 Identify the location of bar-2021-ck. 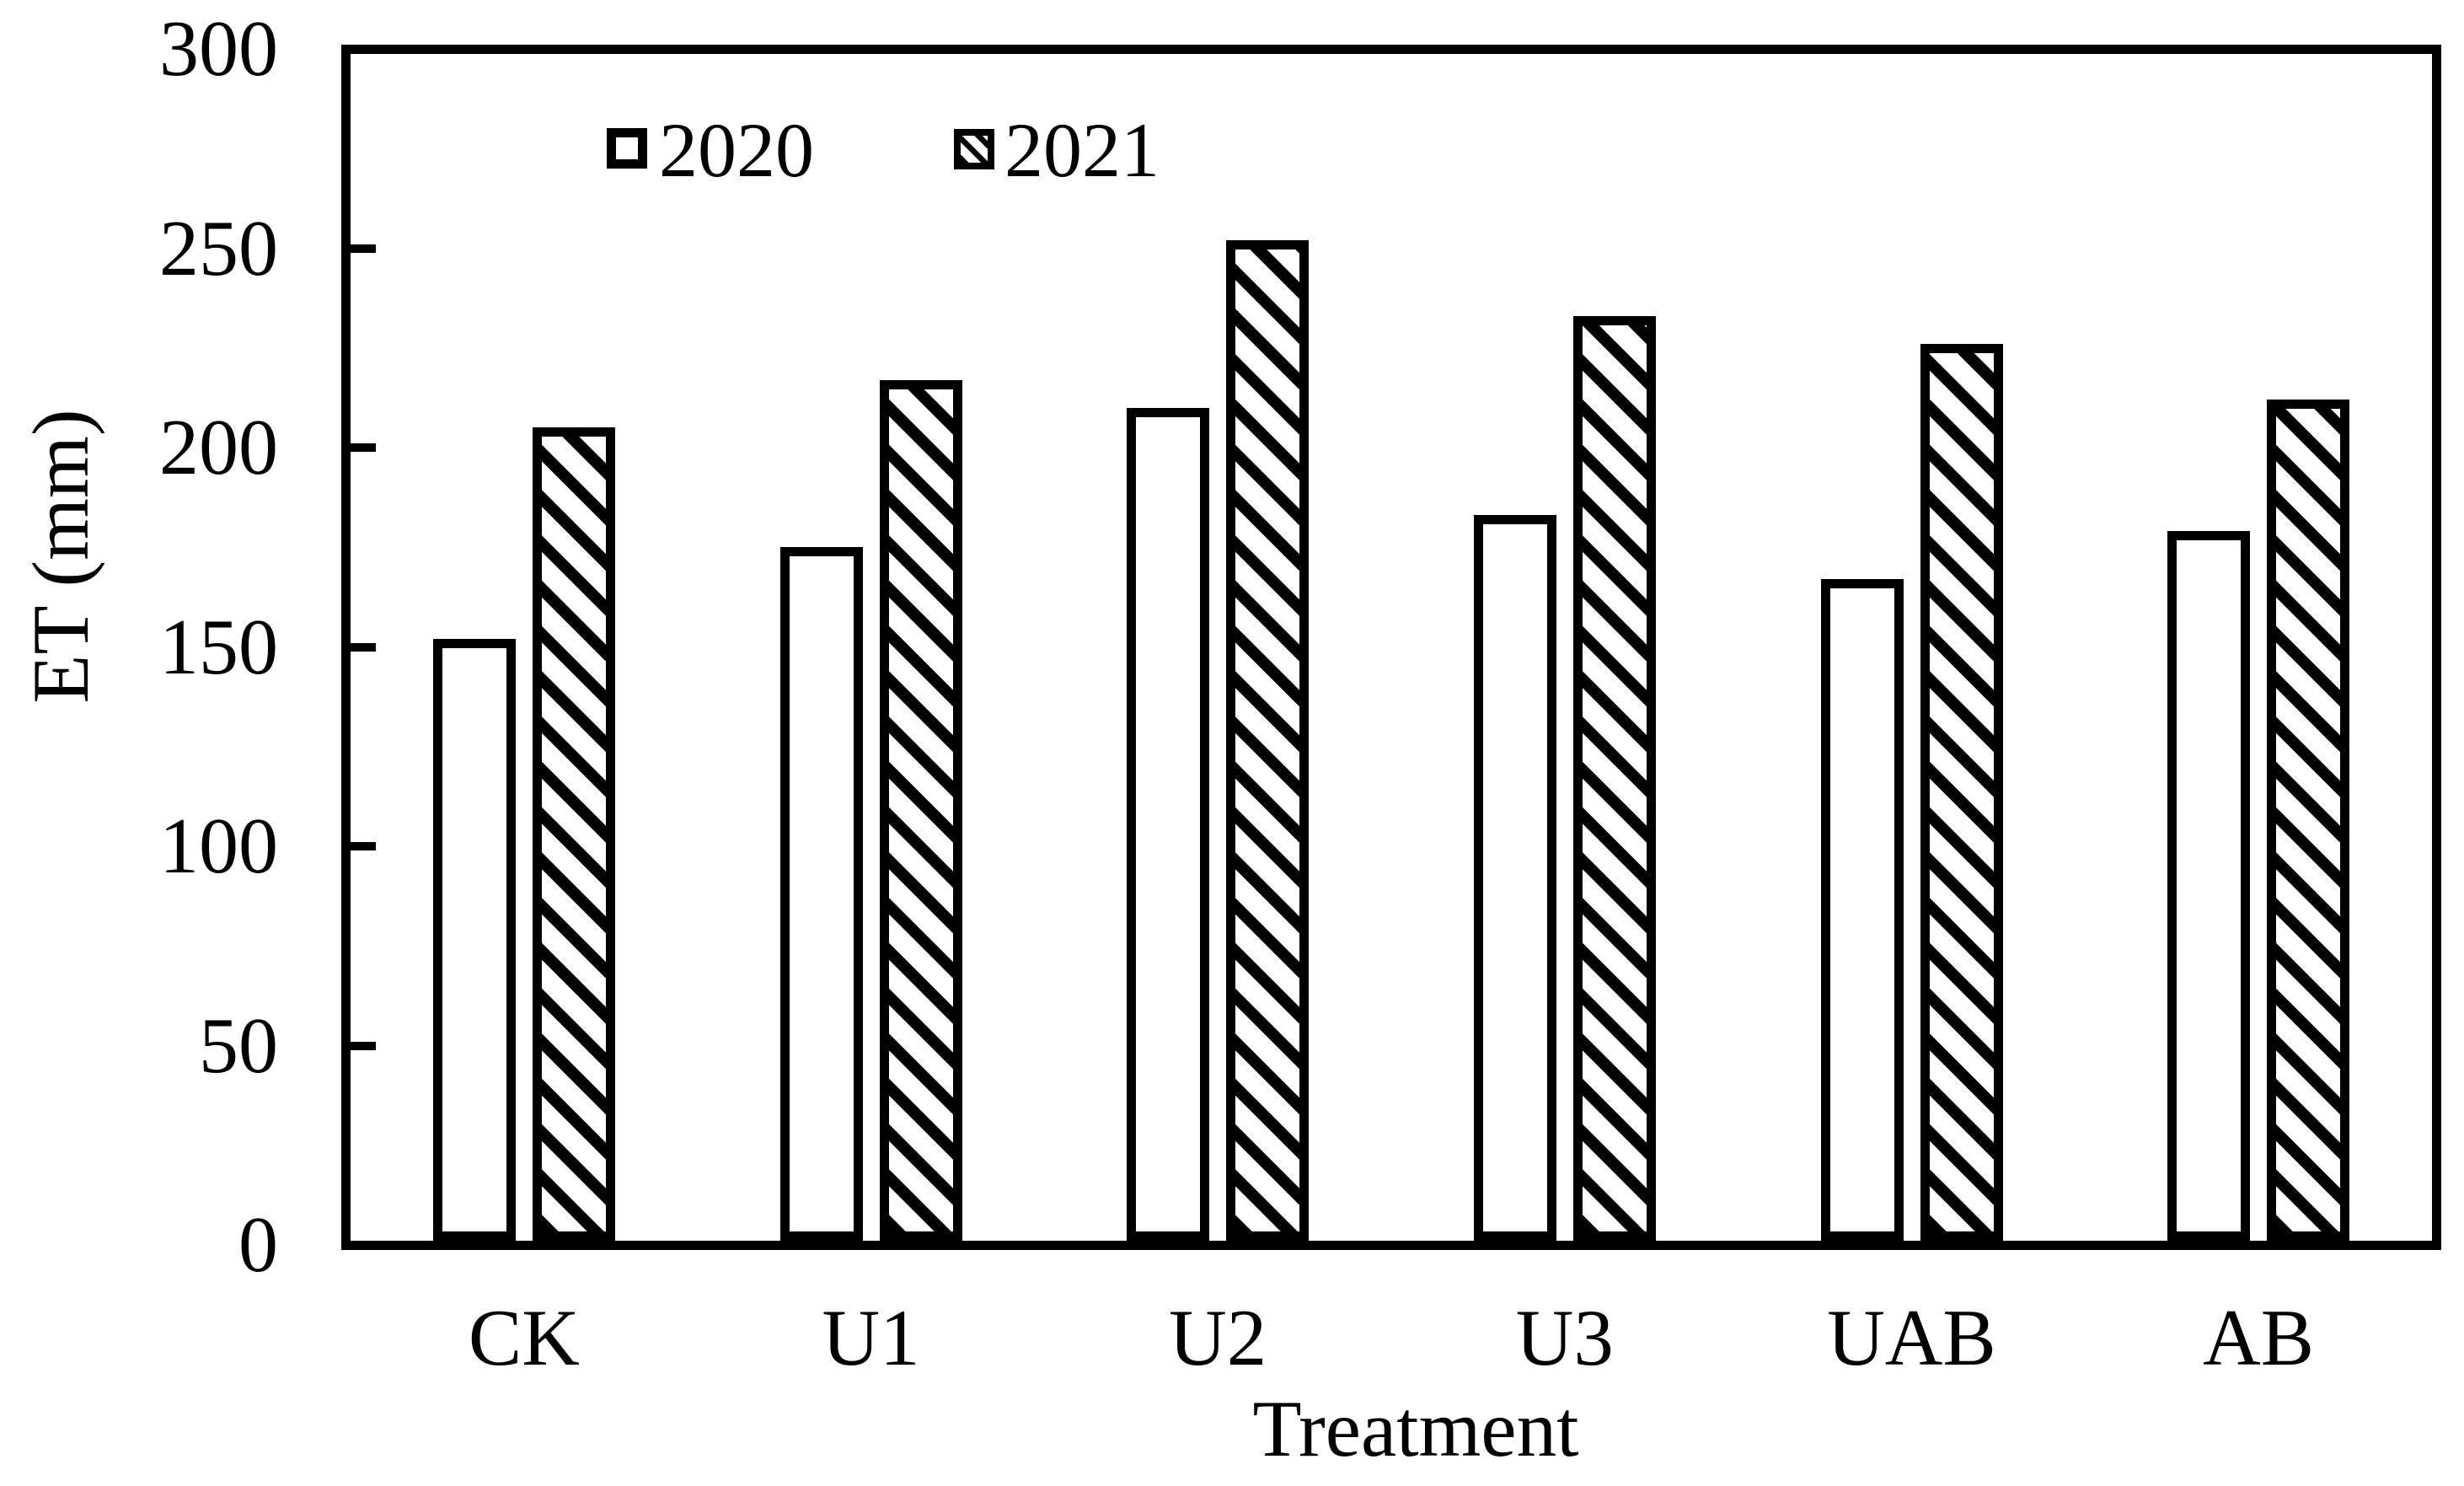
(573, 834).